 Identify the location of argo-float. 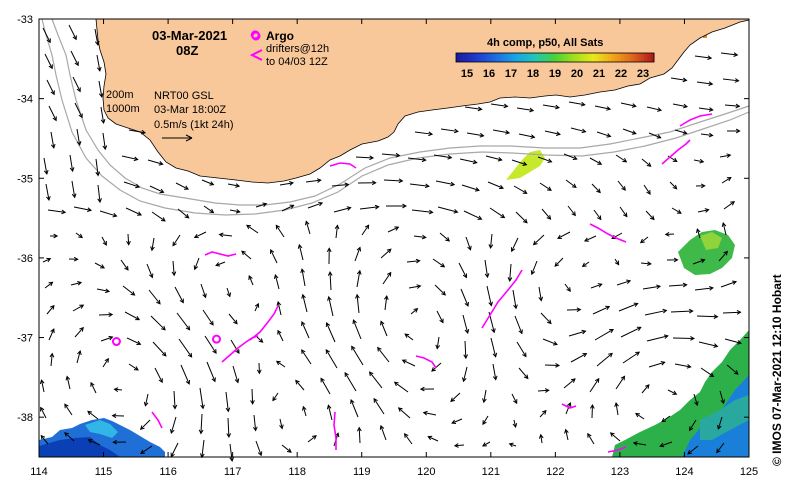
(216, 339).